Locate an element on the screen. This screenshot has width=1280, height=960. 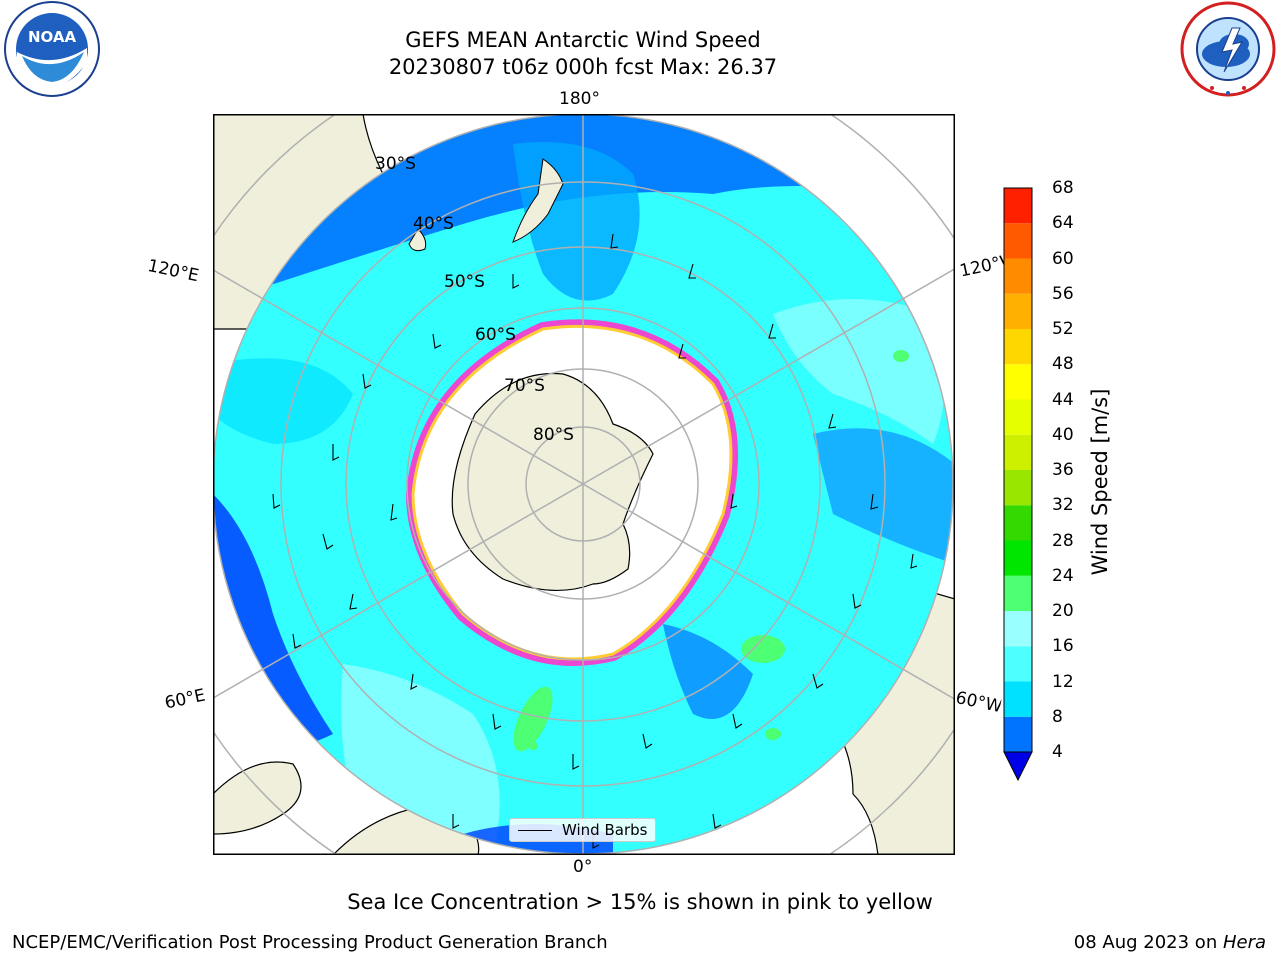
wind-barb-legend-line is located at coordinates (535, 830).